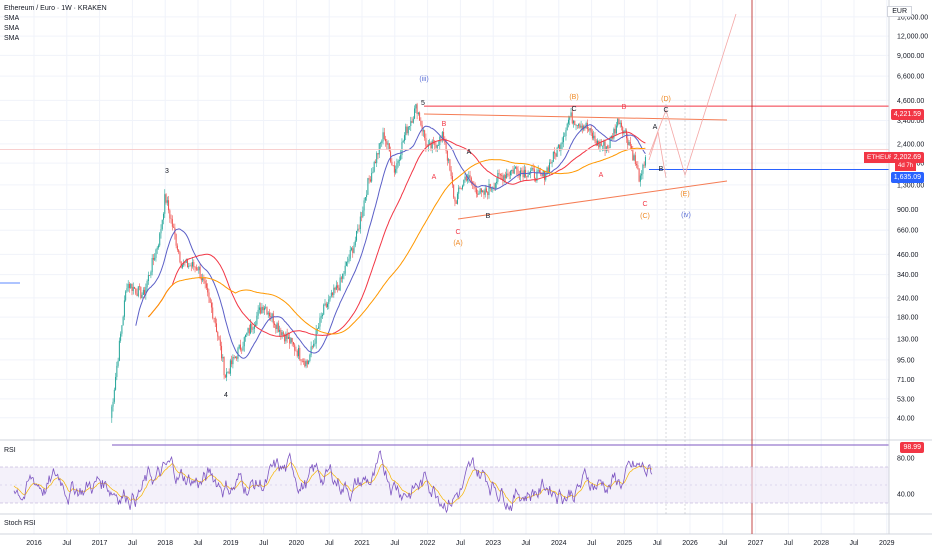  What do you see at coordinates (423, 79) in the screenshot?
I see `wave-label-iii: (iii)` at bounding box center [423, 79].